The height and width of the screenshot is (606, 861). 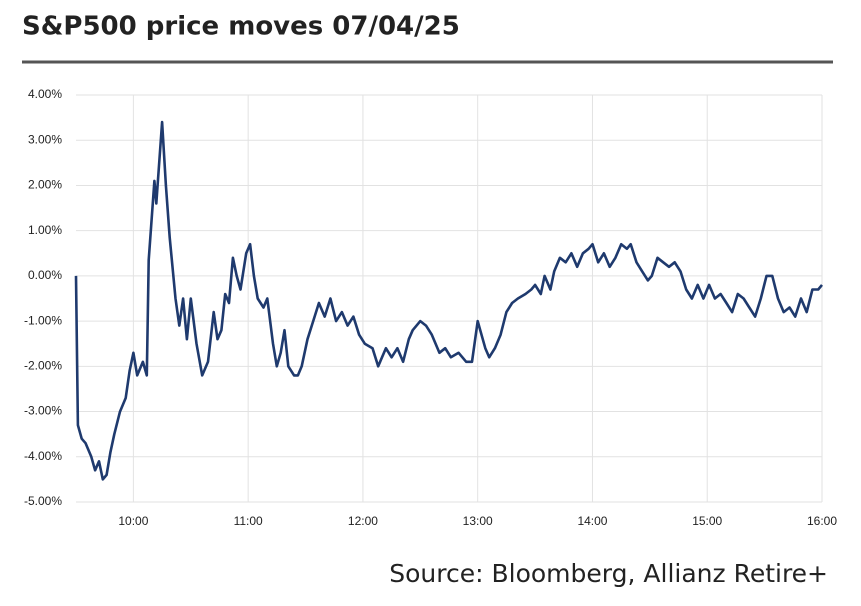 What do you see at coordinates (43, 456) in the screenshot?
I see `y-tick-label: -4.00%` at bounding box center [43, 456].